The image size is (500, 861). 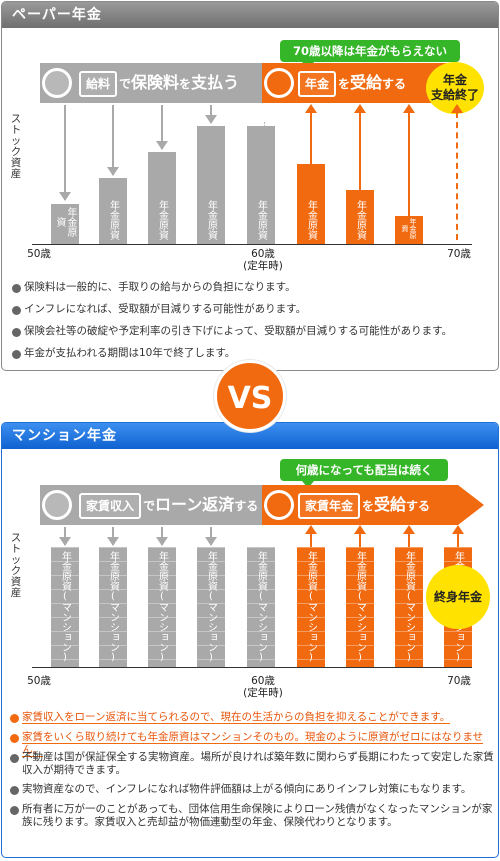 I want to click on paper-baseline, so click(x=252, y=244).